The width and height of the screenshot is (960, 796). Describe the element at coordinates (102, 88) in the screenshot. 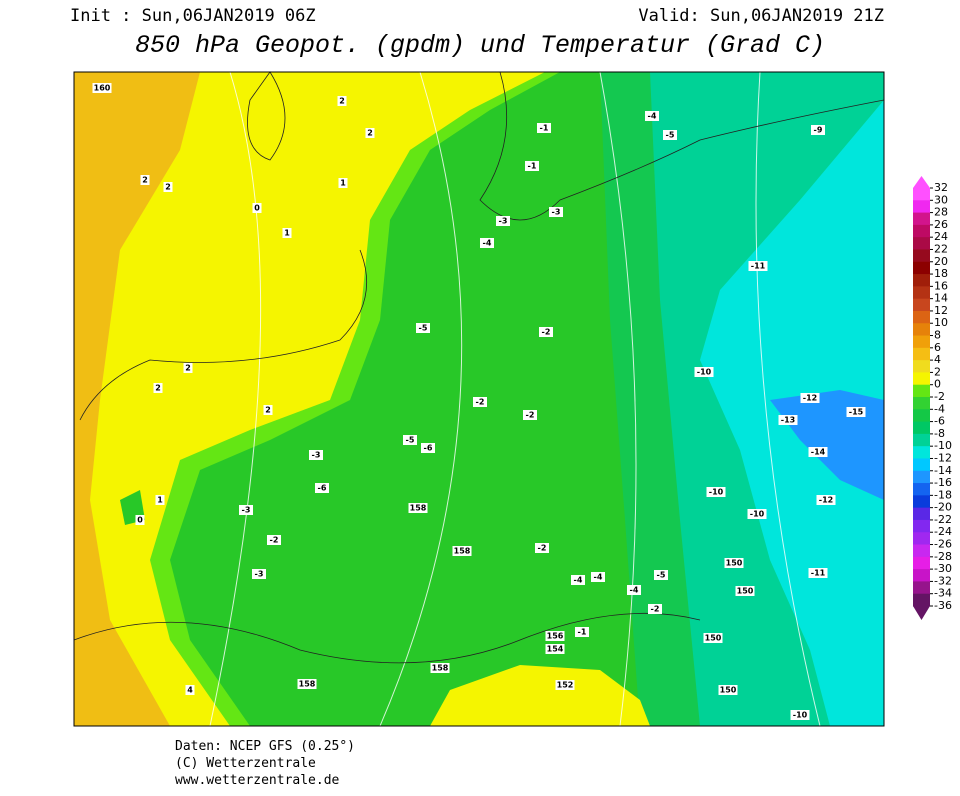

I see `contour-label: 160` at that location.